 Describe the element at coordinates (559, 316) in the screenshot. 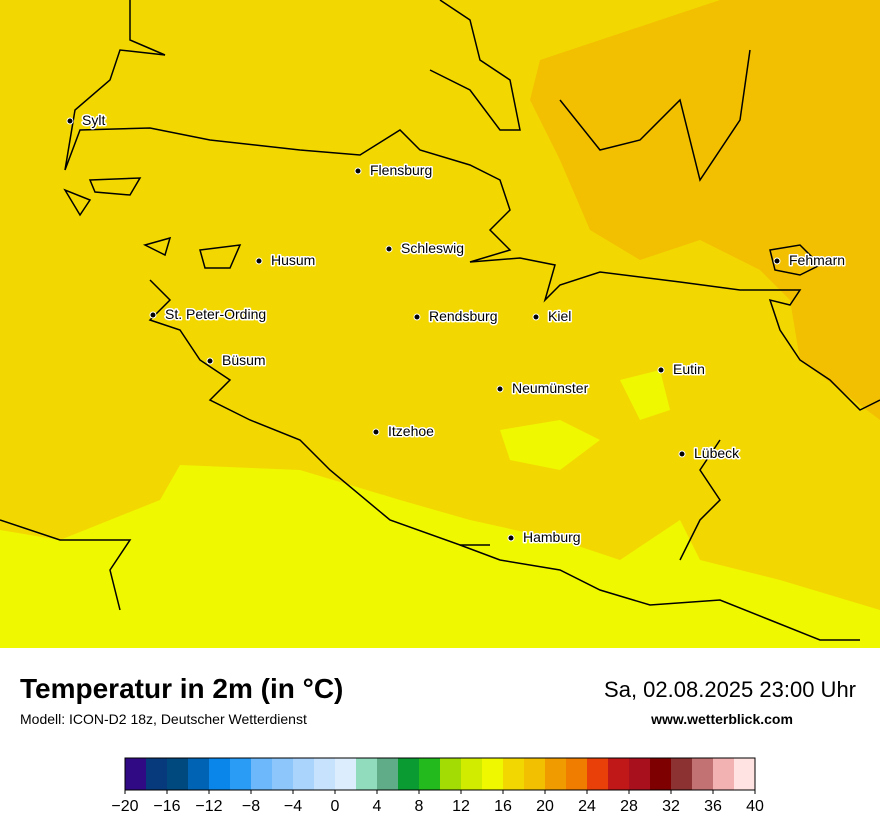

I see `city-label: Kiel` at that location.